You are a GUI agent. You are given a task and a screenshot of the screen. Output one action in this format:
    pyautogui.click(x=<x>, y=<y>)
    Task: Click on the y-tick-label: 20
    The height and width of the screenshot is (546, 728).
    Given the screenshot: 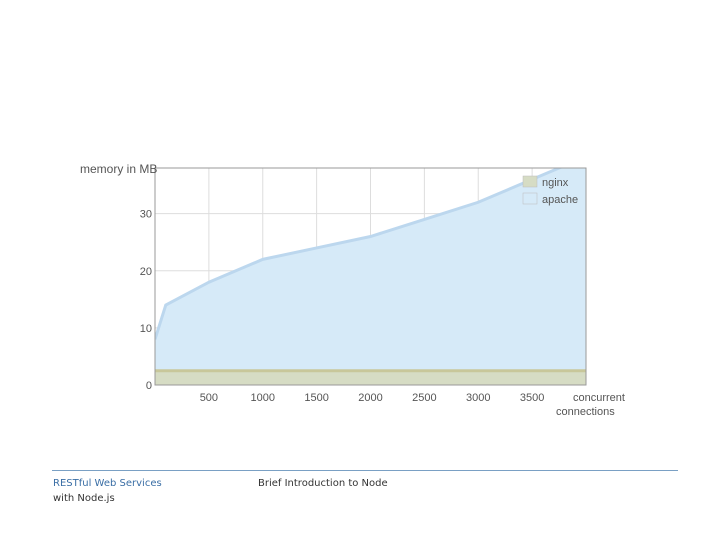 What is the action you would take?
    pyautogui.click(x=146, y=272)
    